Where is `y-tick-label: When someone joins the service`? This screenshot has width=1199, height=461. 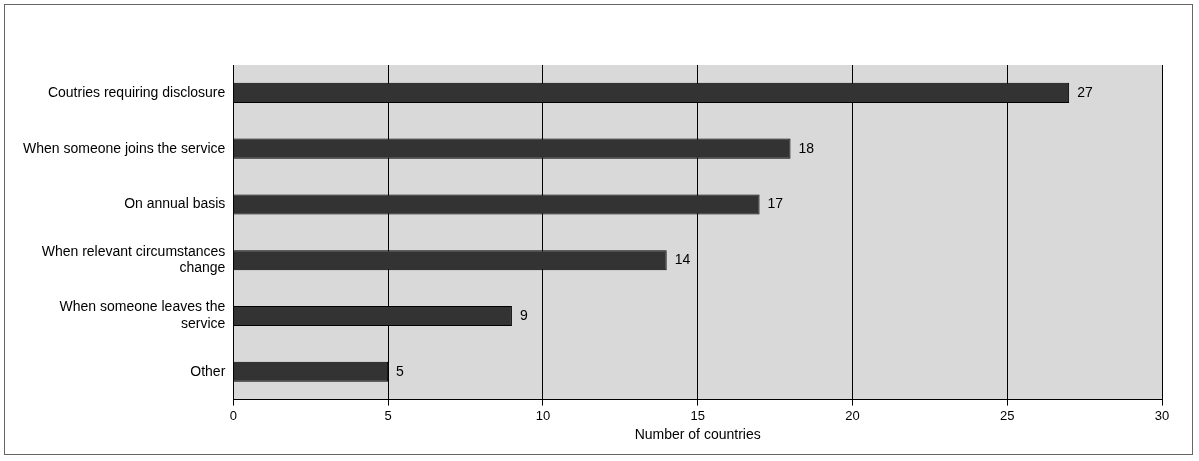 y-tick-label: When someone joins the service is located at coordinates (124, 147).